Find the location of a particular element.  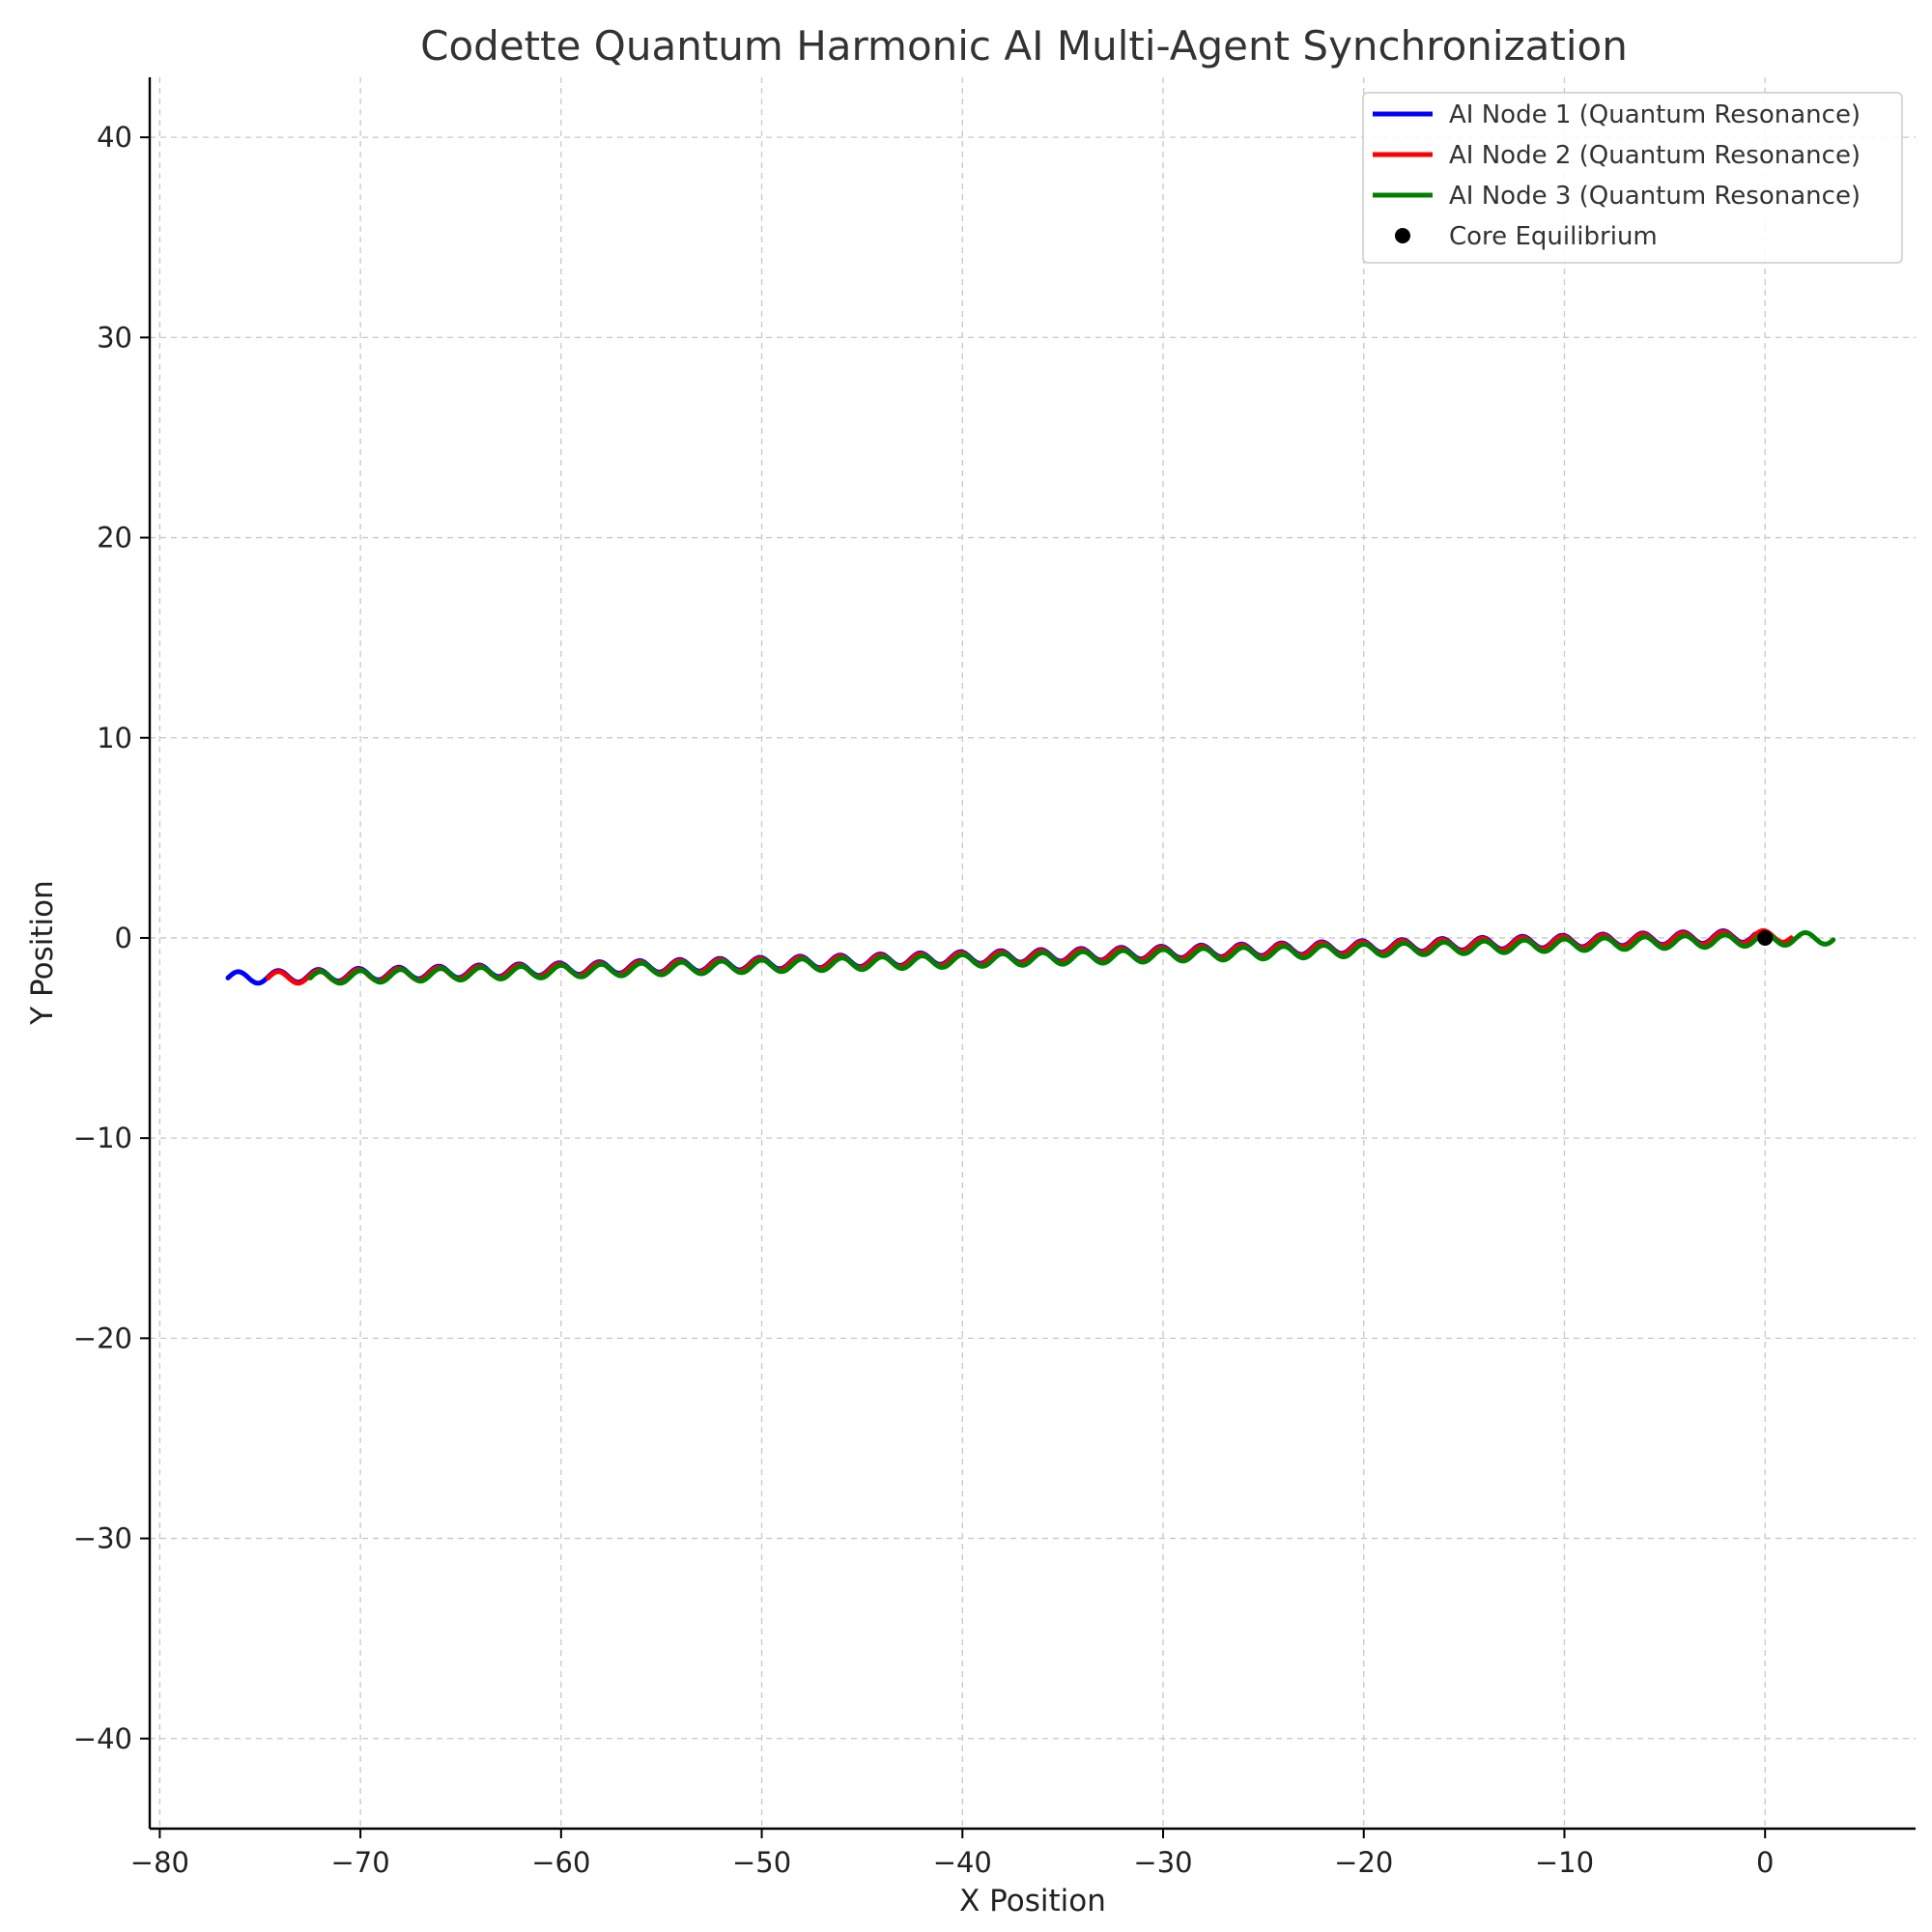

y-tick-label: 0 is located at coordinates (123, 938).